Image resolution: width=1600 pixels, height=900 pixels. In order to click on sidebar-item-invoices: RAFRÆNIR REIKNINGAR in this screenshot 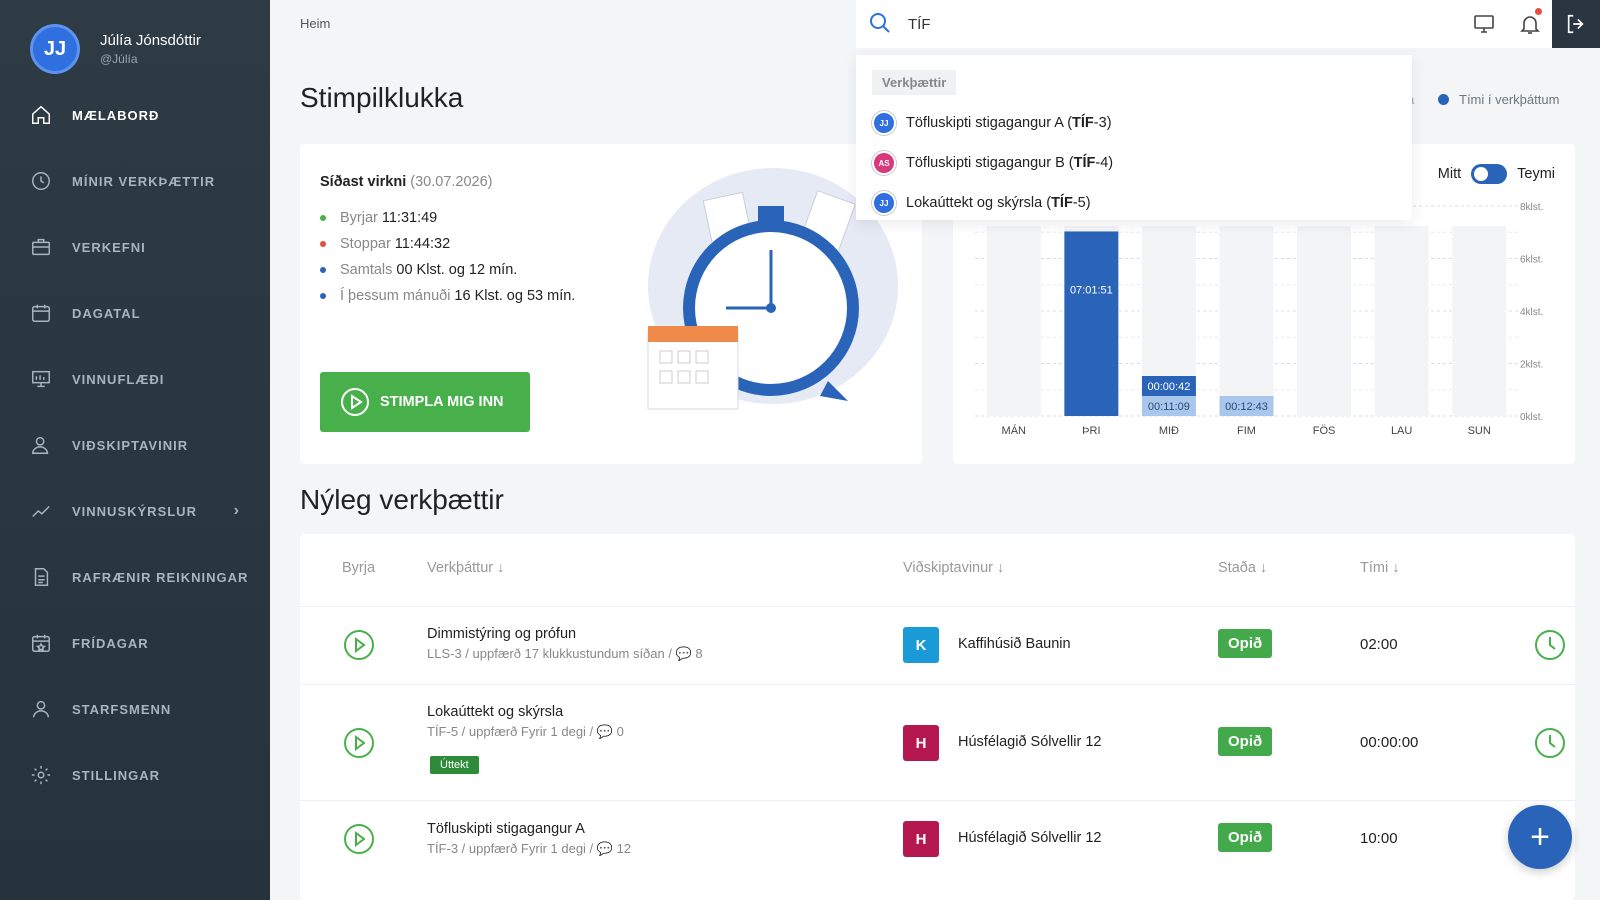, I will do `click(135, 577)`.